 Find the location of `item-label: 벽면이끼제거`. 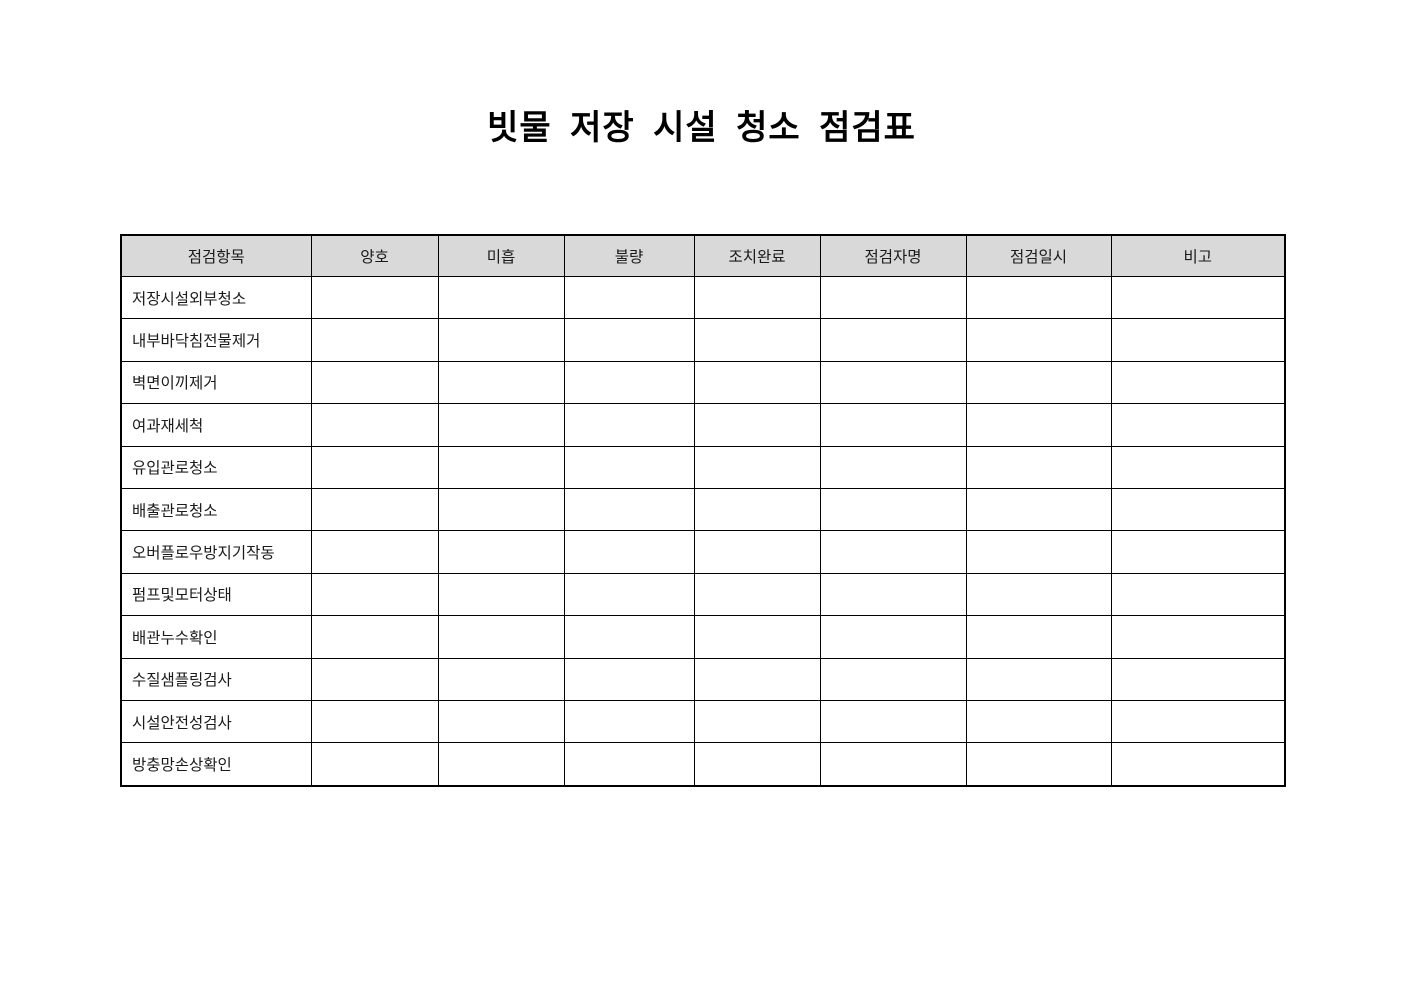

item-label: 벽면이끼제거 is located at coordinates (216, 382).